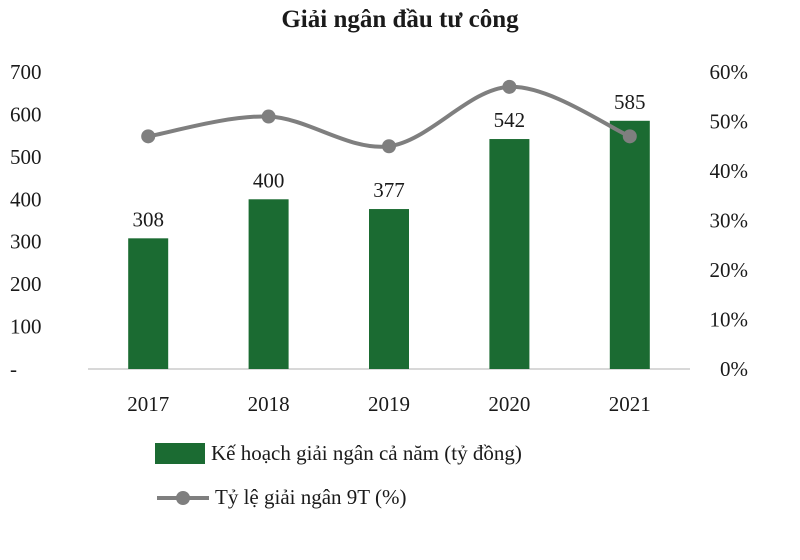  I want to click on right-tick-label: 0%, so click(734, 369).